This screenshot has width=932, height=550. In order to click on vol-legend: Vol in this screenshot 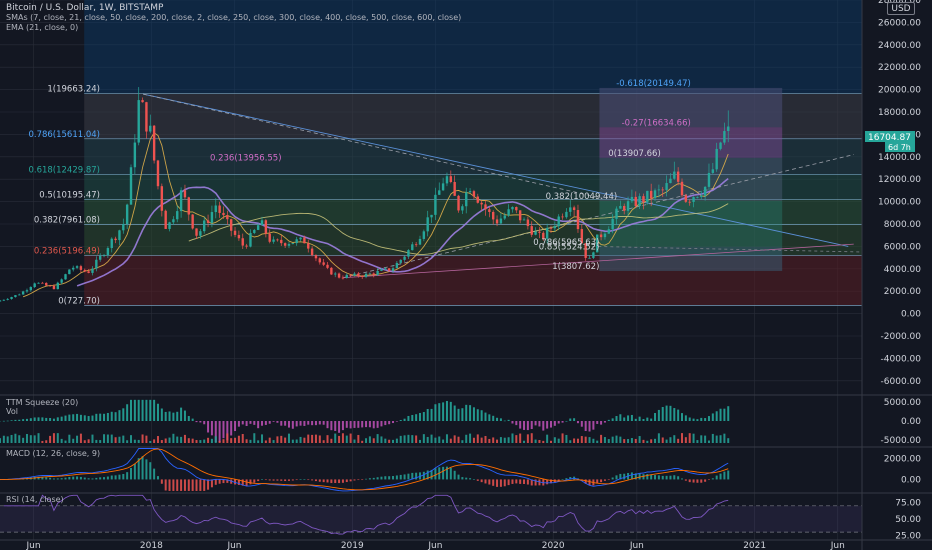, I will do `click(12, 411)`.